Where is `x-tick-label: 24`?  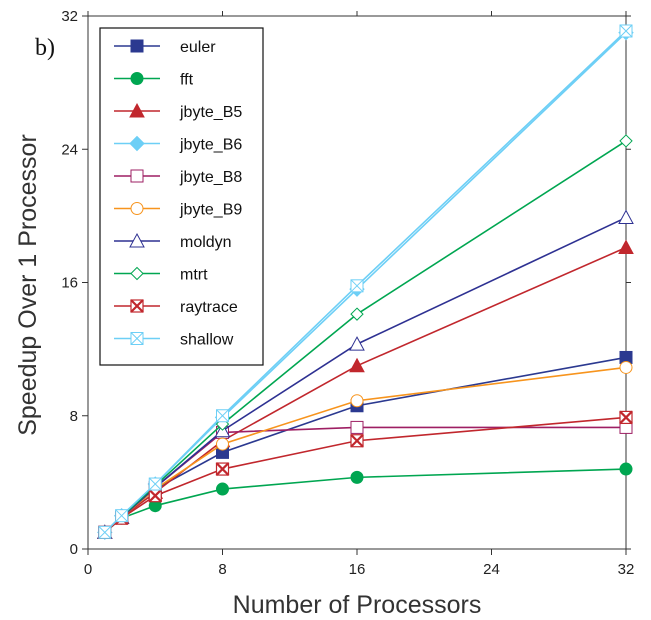 x-tick-label: 24 is located at coordinates (491, 569).